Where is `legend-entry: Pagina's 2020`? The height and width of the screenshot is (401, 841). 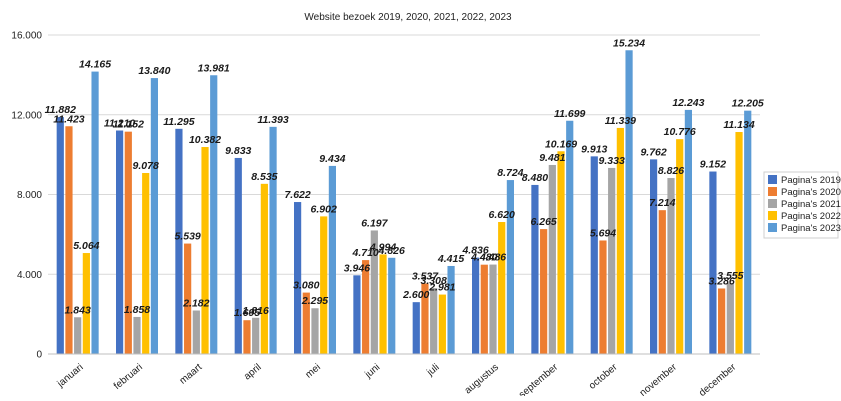
legend-entry: Pagina's 2020 is located at coordinates (811, 192).